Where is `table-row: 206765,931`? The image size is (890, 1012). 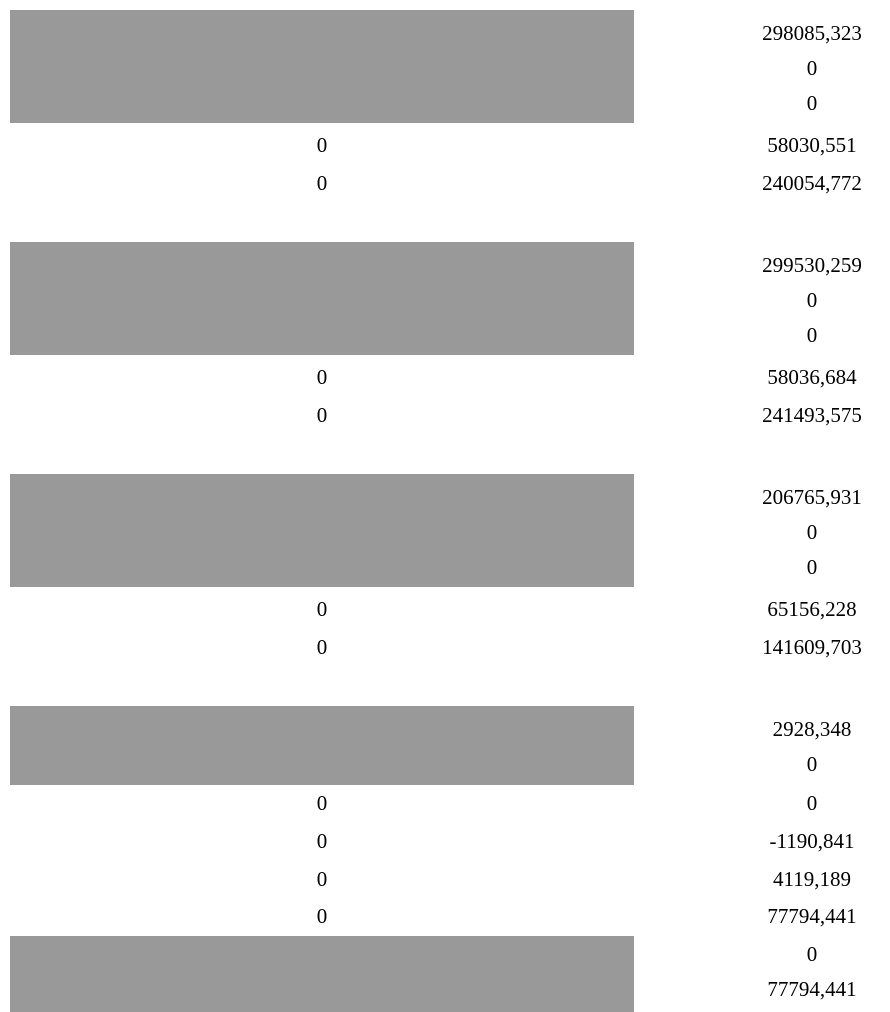 table-row: 206765,931 is located at coordinates (445, 497).